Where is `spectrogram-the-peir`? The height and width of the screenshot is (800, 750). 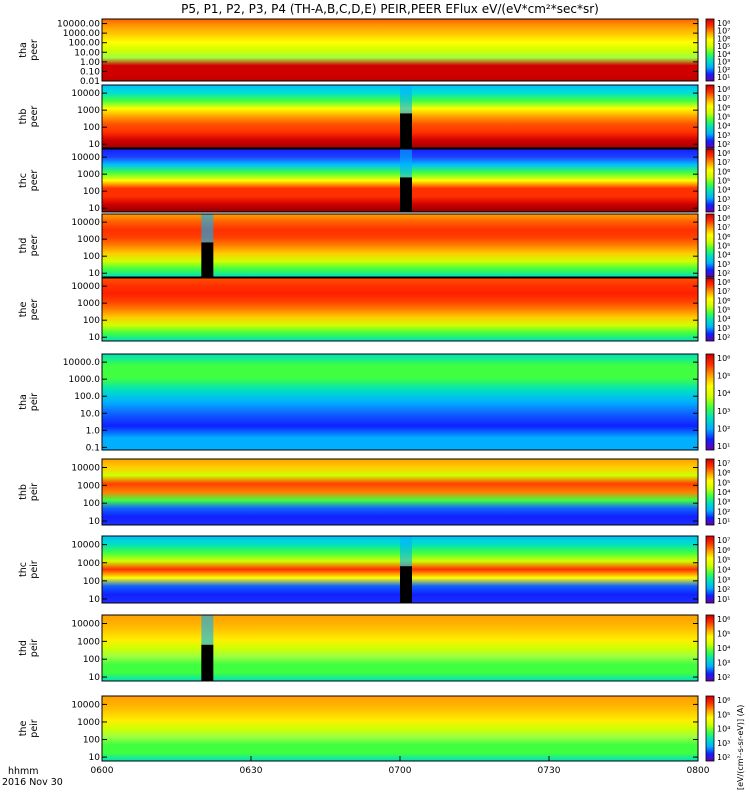 spectrogram-the-peir is located at coordinates (400, 728).